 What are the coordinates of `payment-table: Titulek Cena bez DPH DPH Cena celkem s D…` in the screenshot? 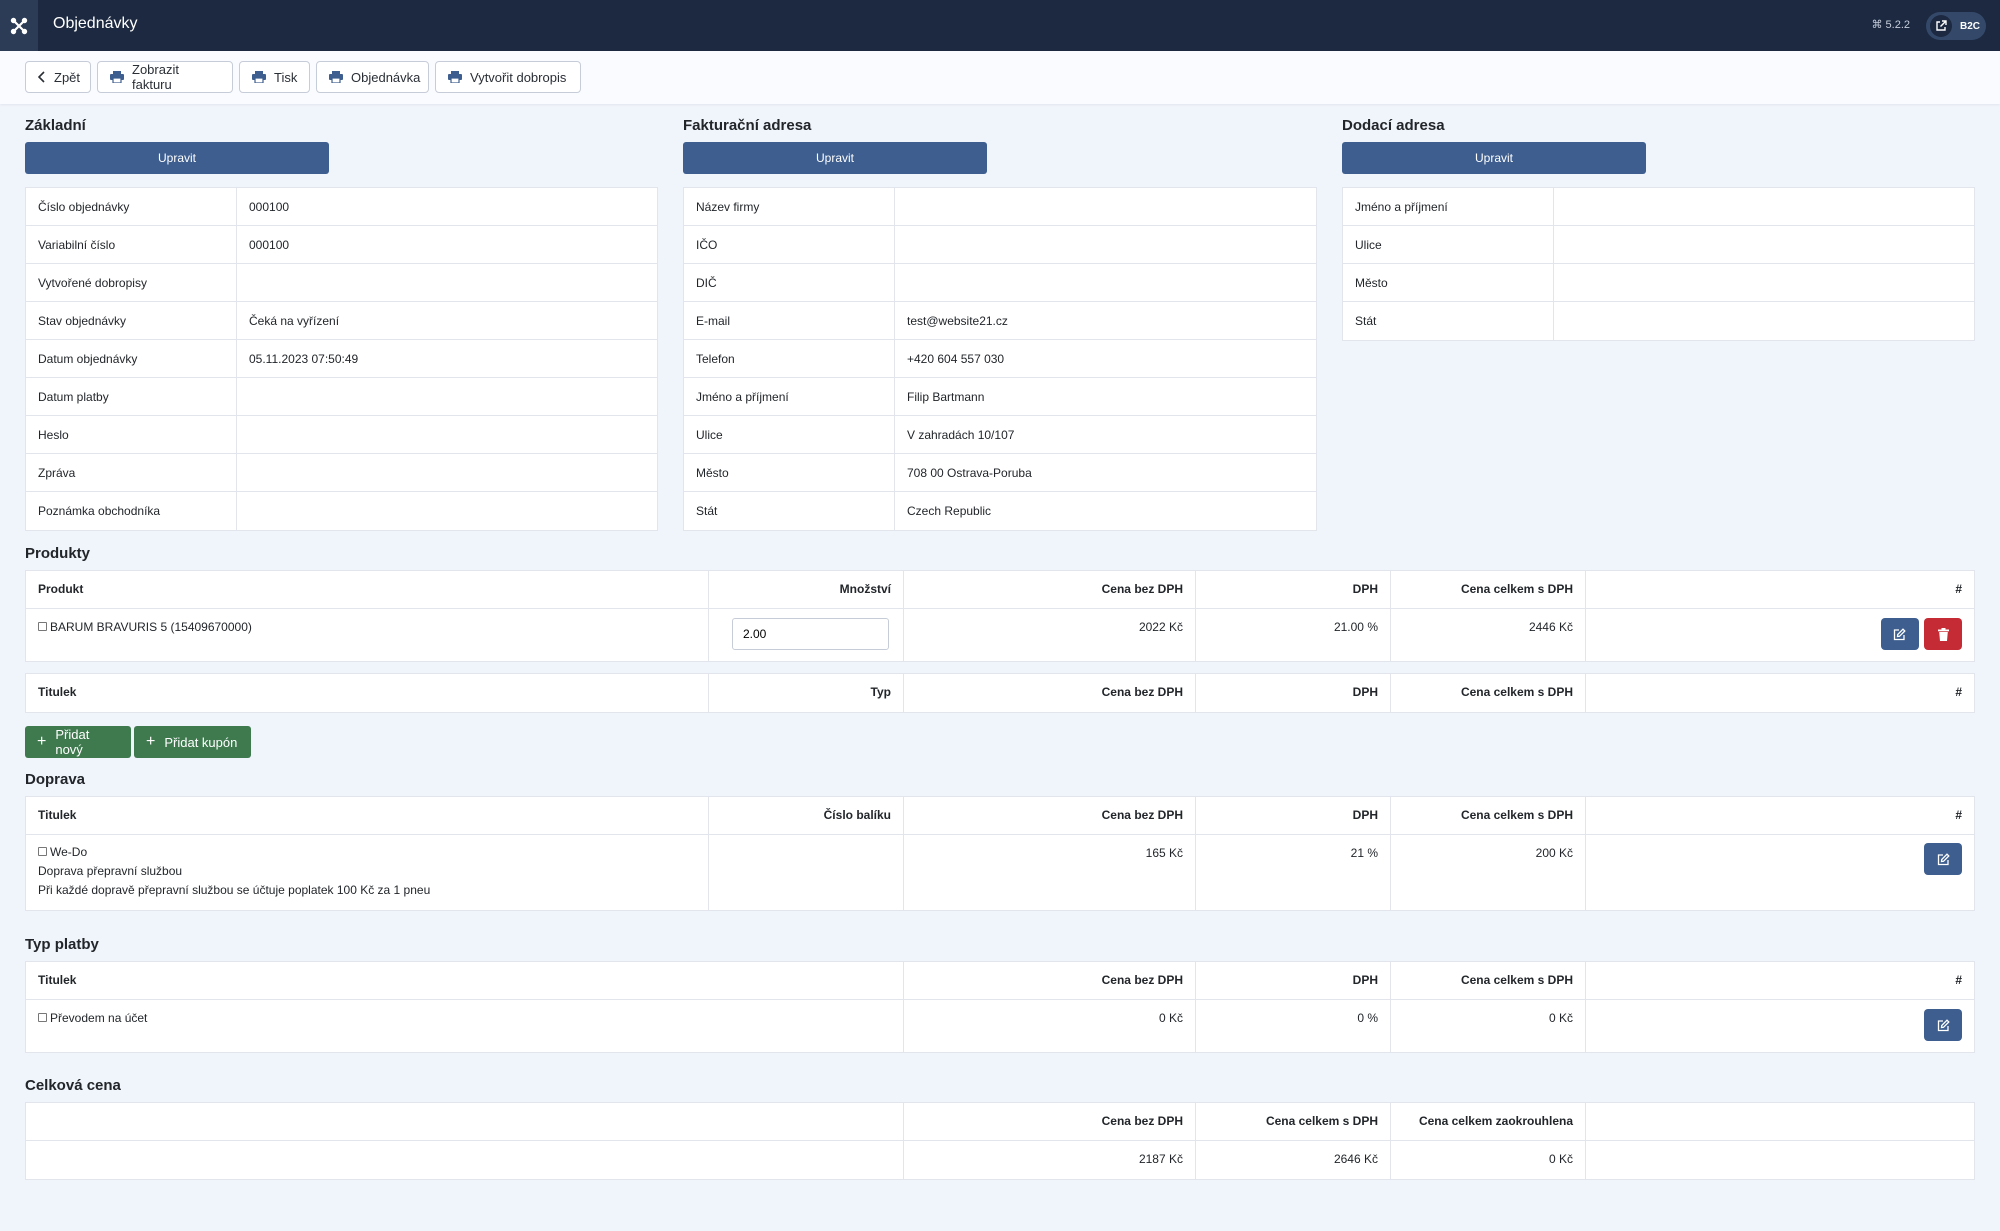 It's located at (1000, 1007).